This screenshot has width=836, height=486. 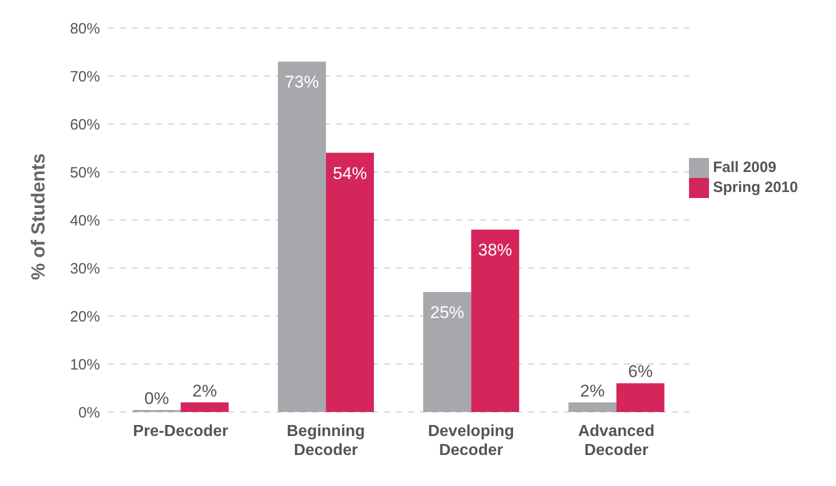 I want to click on x-tick-label: Beginning Decoder, so click(x=325, y=441).